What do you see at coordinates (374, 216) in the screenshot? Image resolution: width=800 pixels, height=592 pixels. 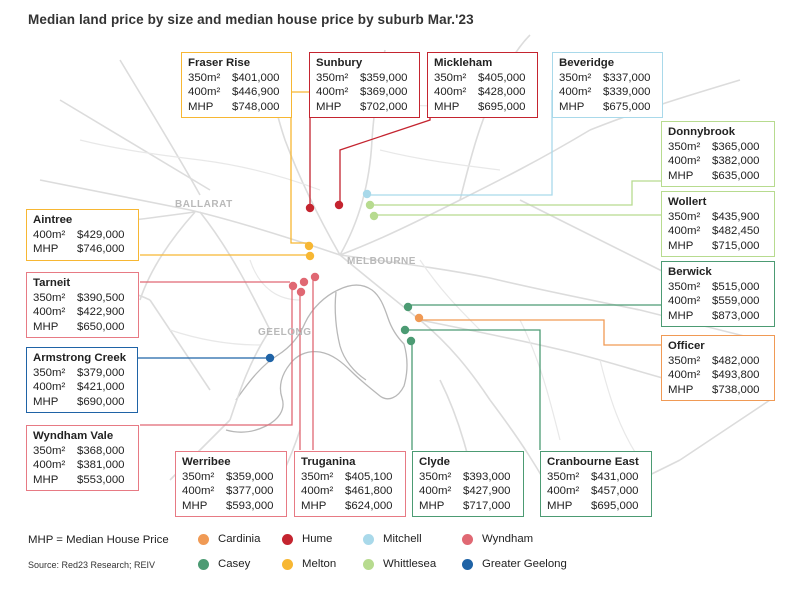 I see `marker-wollert` at bounding box center [374, 216].